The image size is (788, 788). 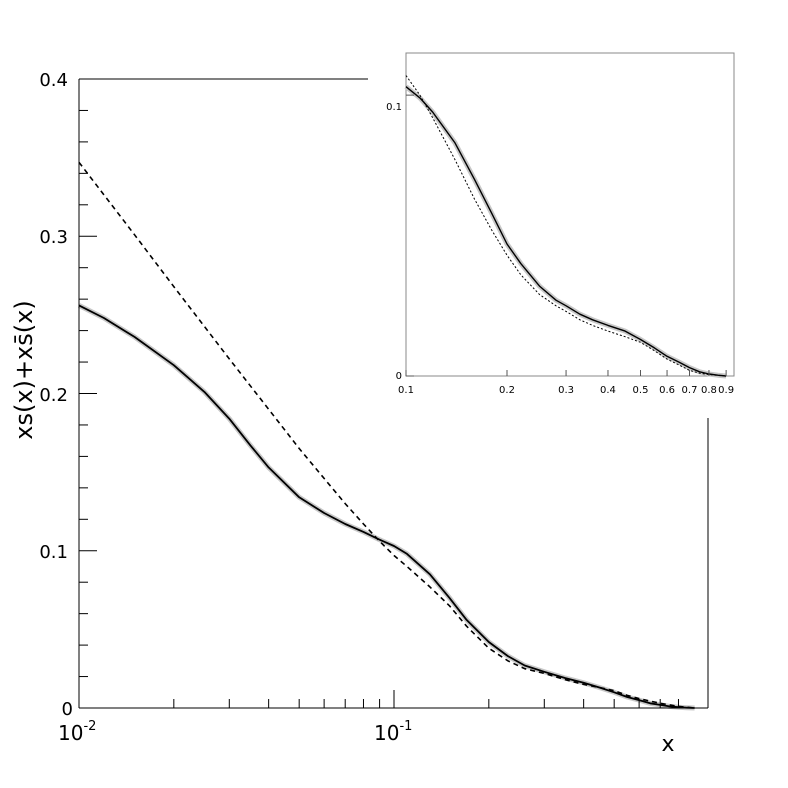 I want to click on inset-x-tick-label: 0.5, so click(x=641, y=390).